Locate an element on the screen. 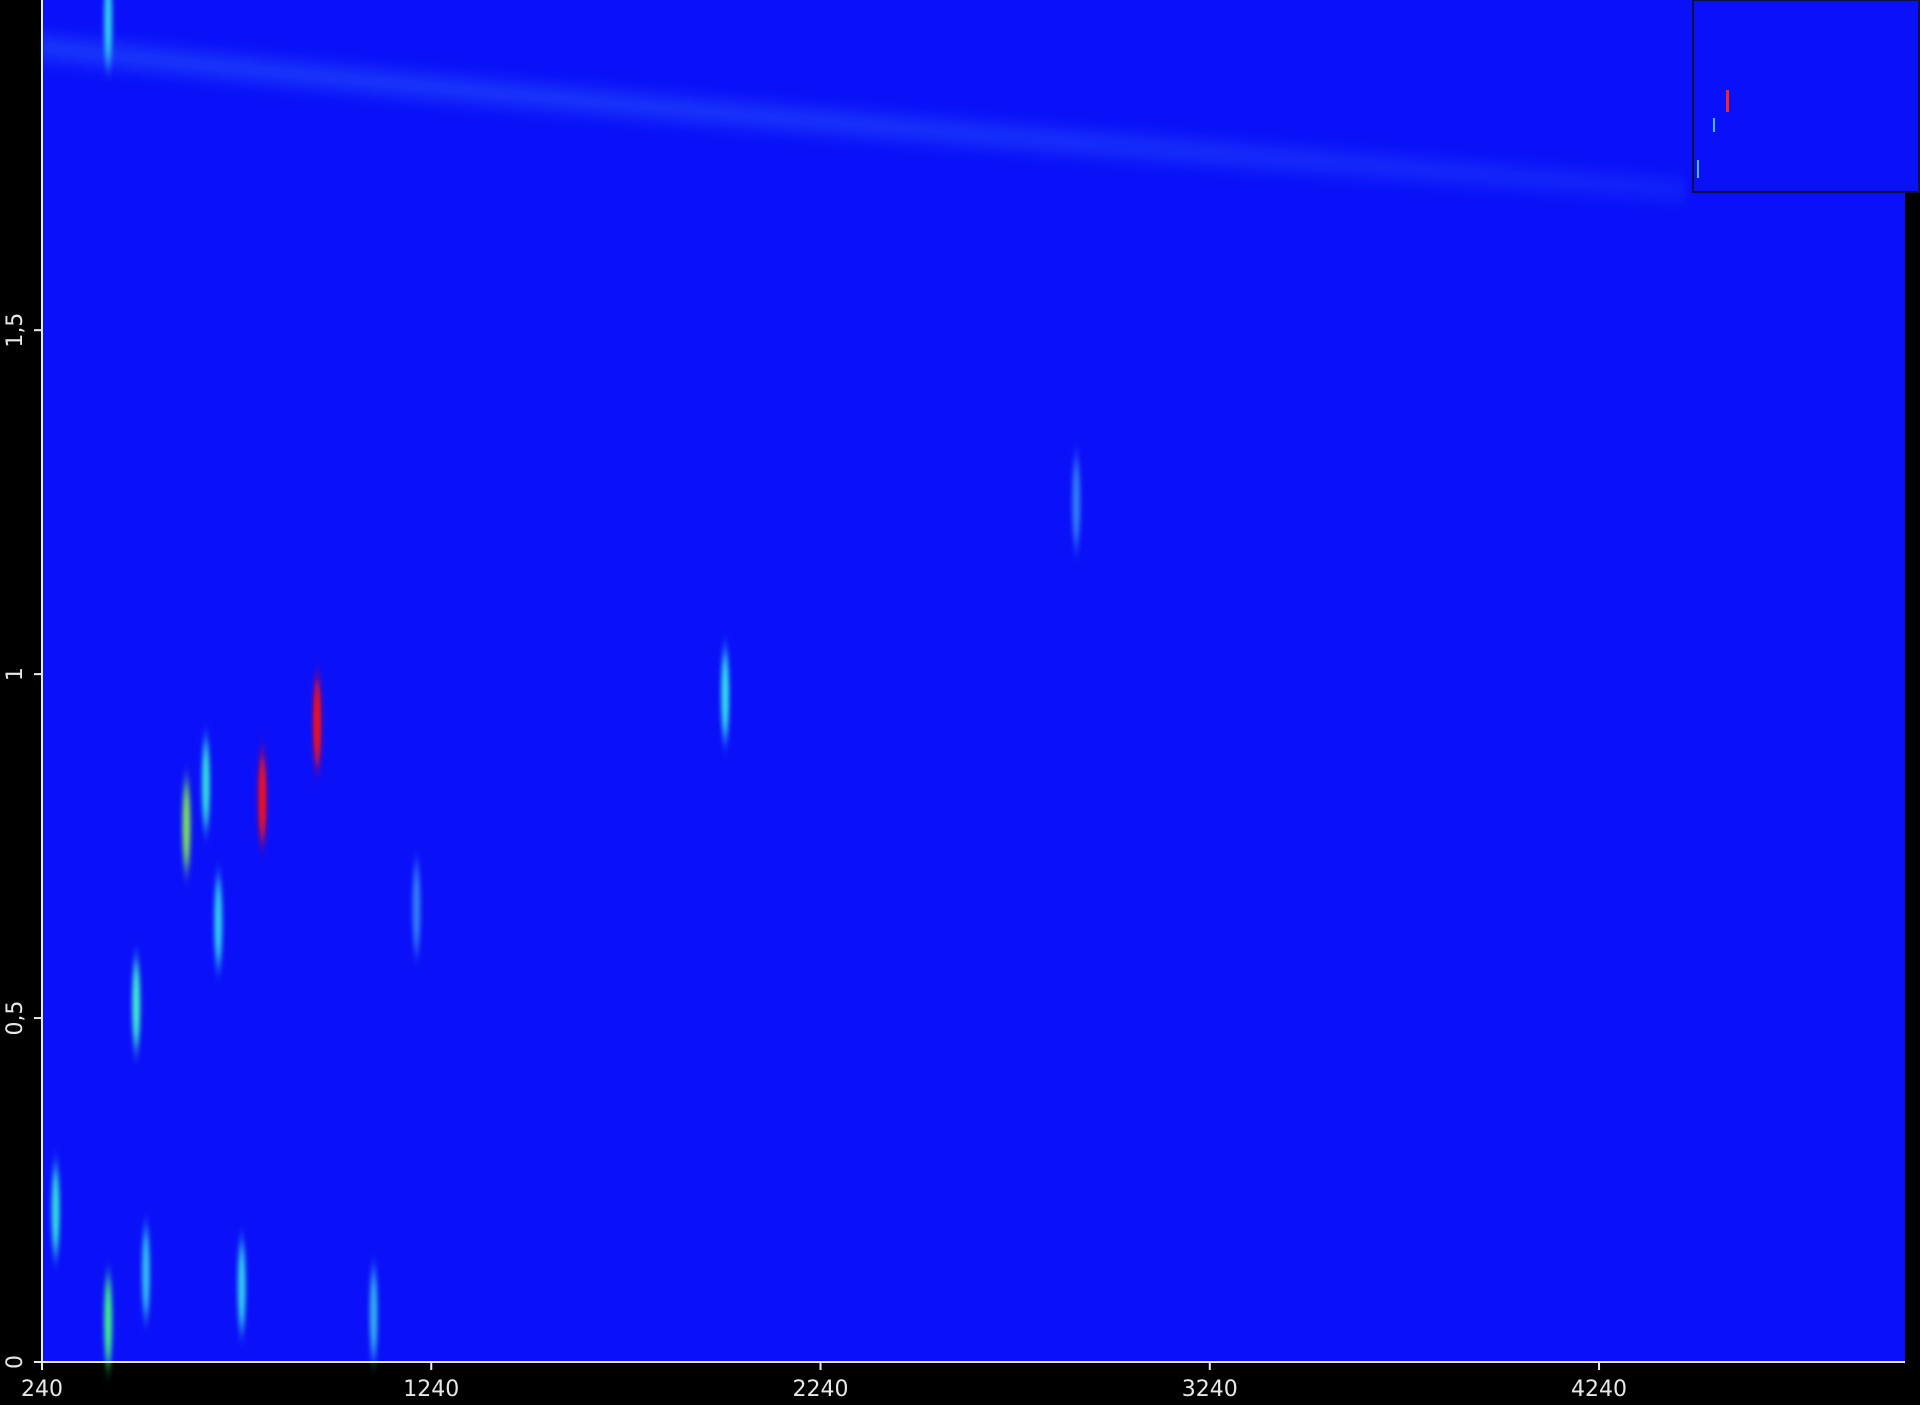  x-tick-label: 3240 is located at coordinates (1210, 1389).